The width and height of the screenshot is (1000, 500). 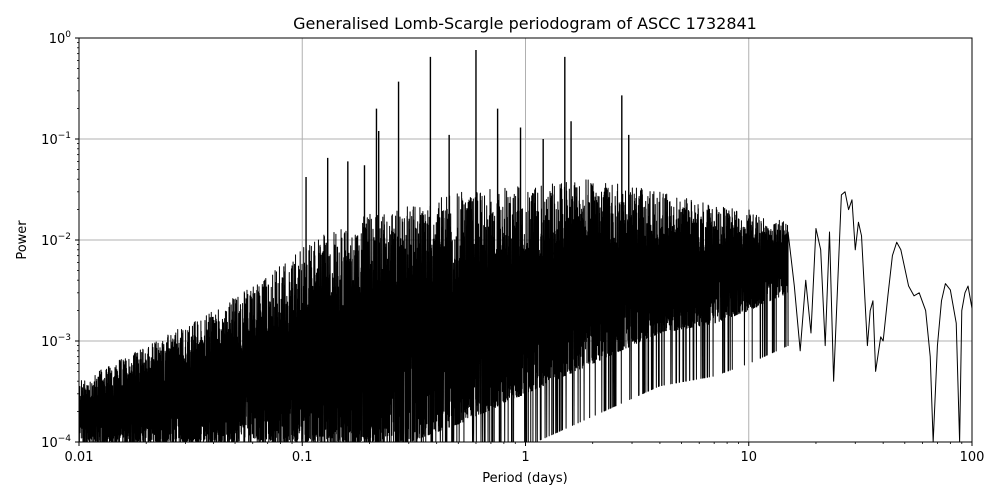 What do you see at coordinates (22, 240) in the screenshot?
I see `y-axis-label: Power` at bounding box center [22, 240].